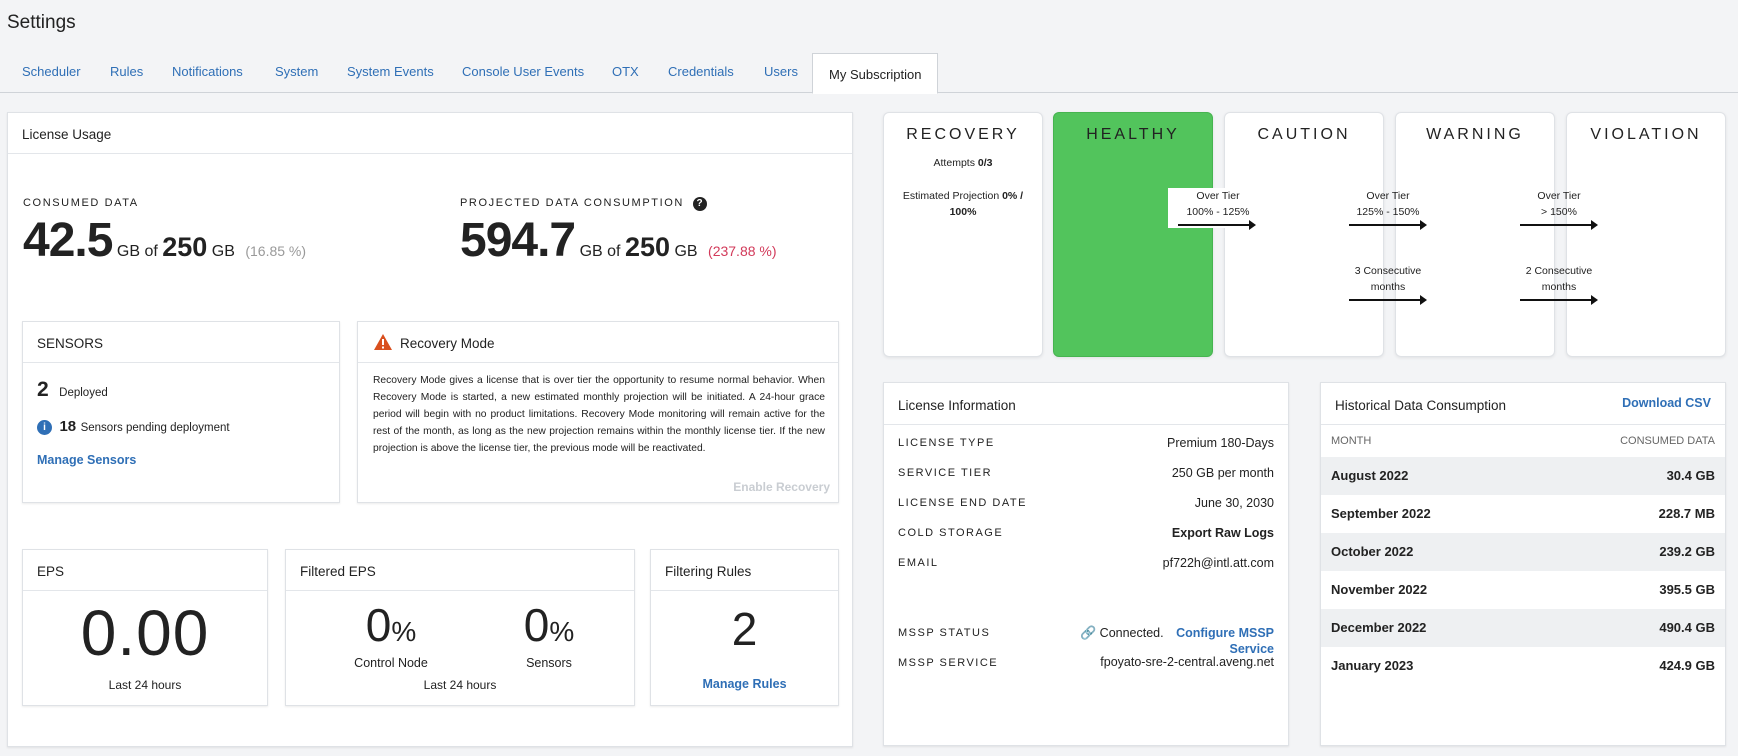 The width and height of the screenshot is (1738, 756). I want to click on transition-line2: > 150%, so click(1559, 212).